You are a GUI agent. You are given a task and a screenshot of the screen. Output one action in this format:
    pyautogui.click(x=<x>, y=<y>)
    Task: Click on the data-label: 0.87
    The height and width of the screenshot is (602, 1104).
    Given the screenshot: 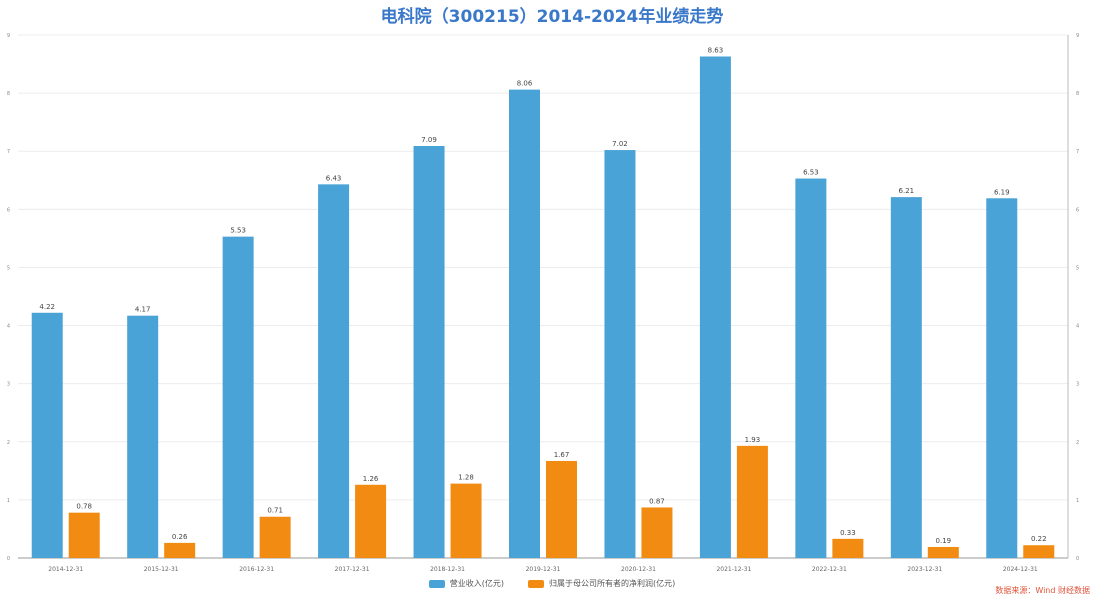 What is the action you would take?
    pyautogui.click(x=657, y=501)
    